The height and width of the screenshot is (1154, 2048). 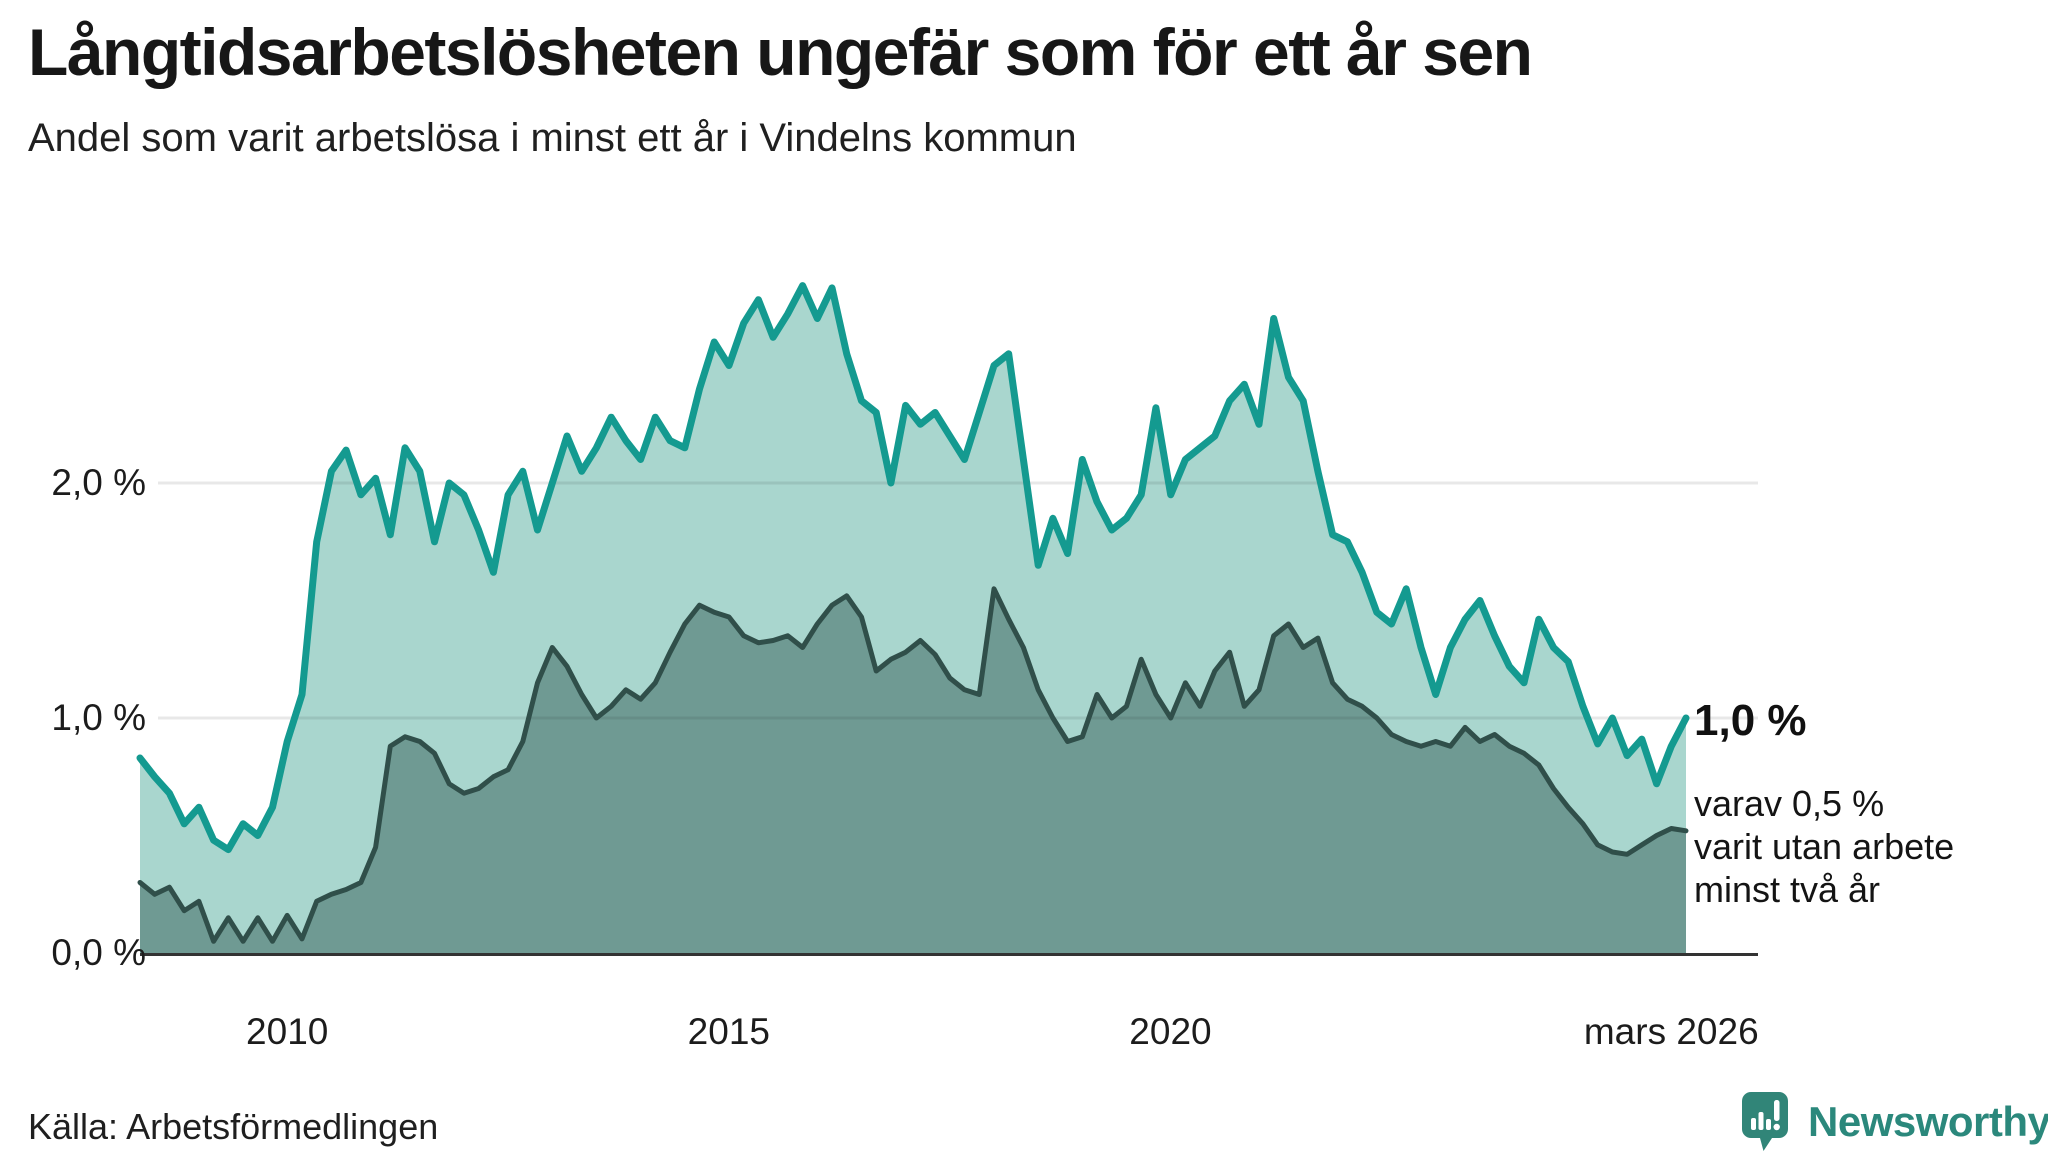 I want to click on y-tick-1: 1,0 %, so click(x=98, y=717).